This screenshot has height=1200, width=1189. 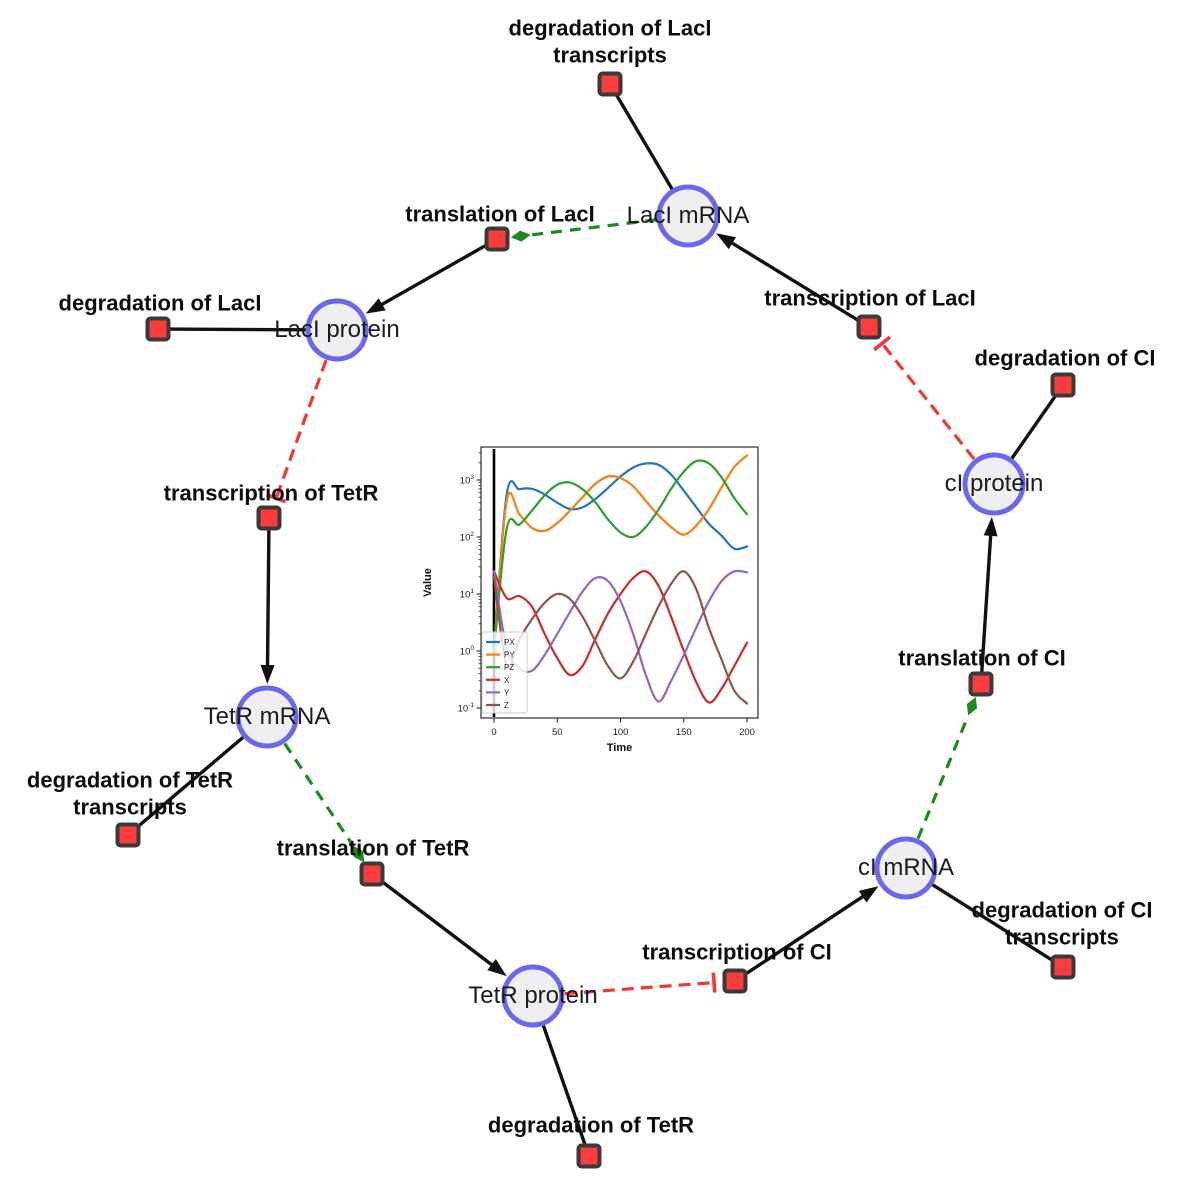 What do you see at coordinates (301, 429) in the screenshot?
I see `inhibitor-edge-laci-protein--transcription-of-tetr` at bounding box center [301, 429].